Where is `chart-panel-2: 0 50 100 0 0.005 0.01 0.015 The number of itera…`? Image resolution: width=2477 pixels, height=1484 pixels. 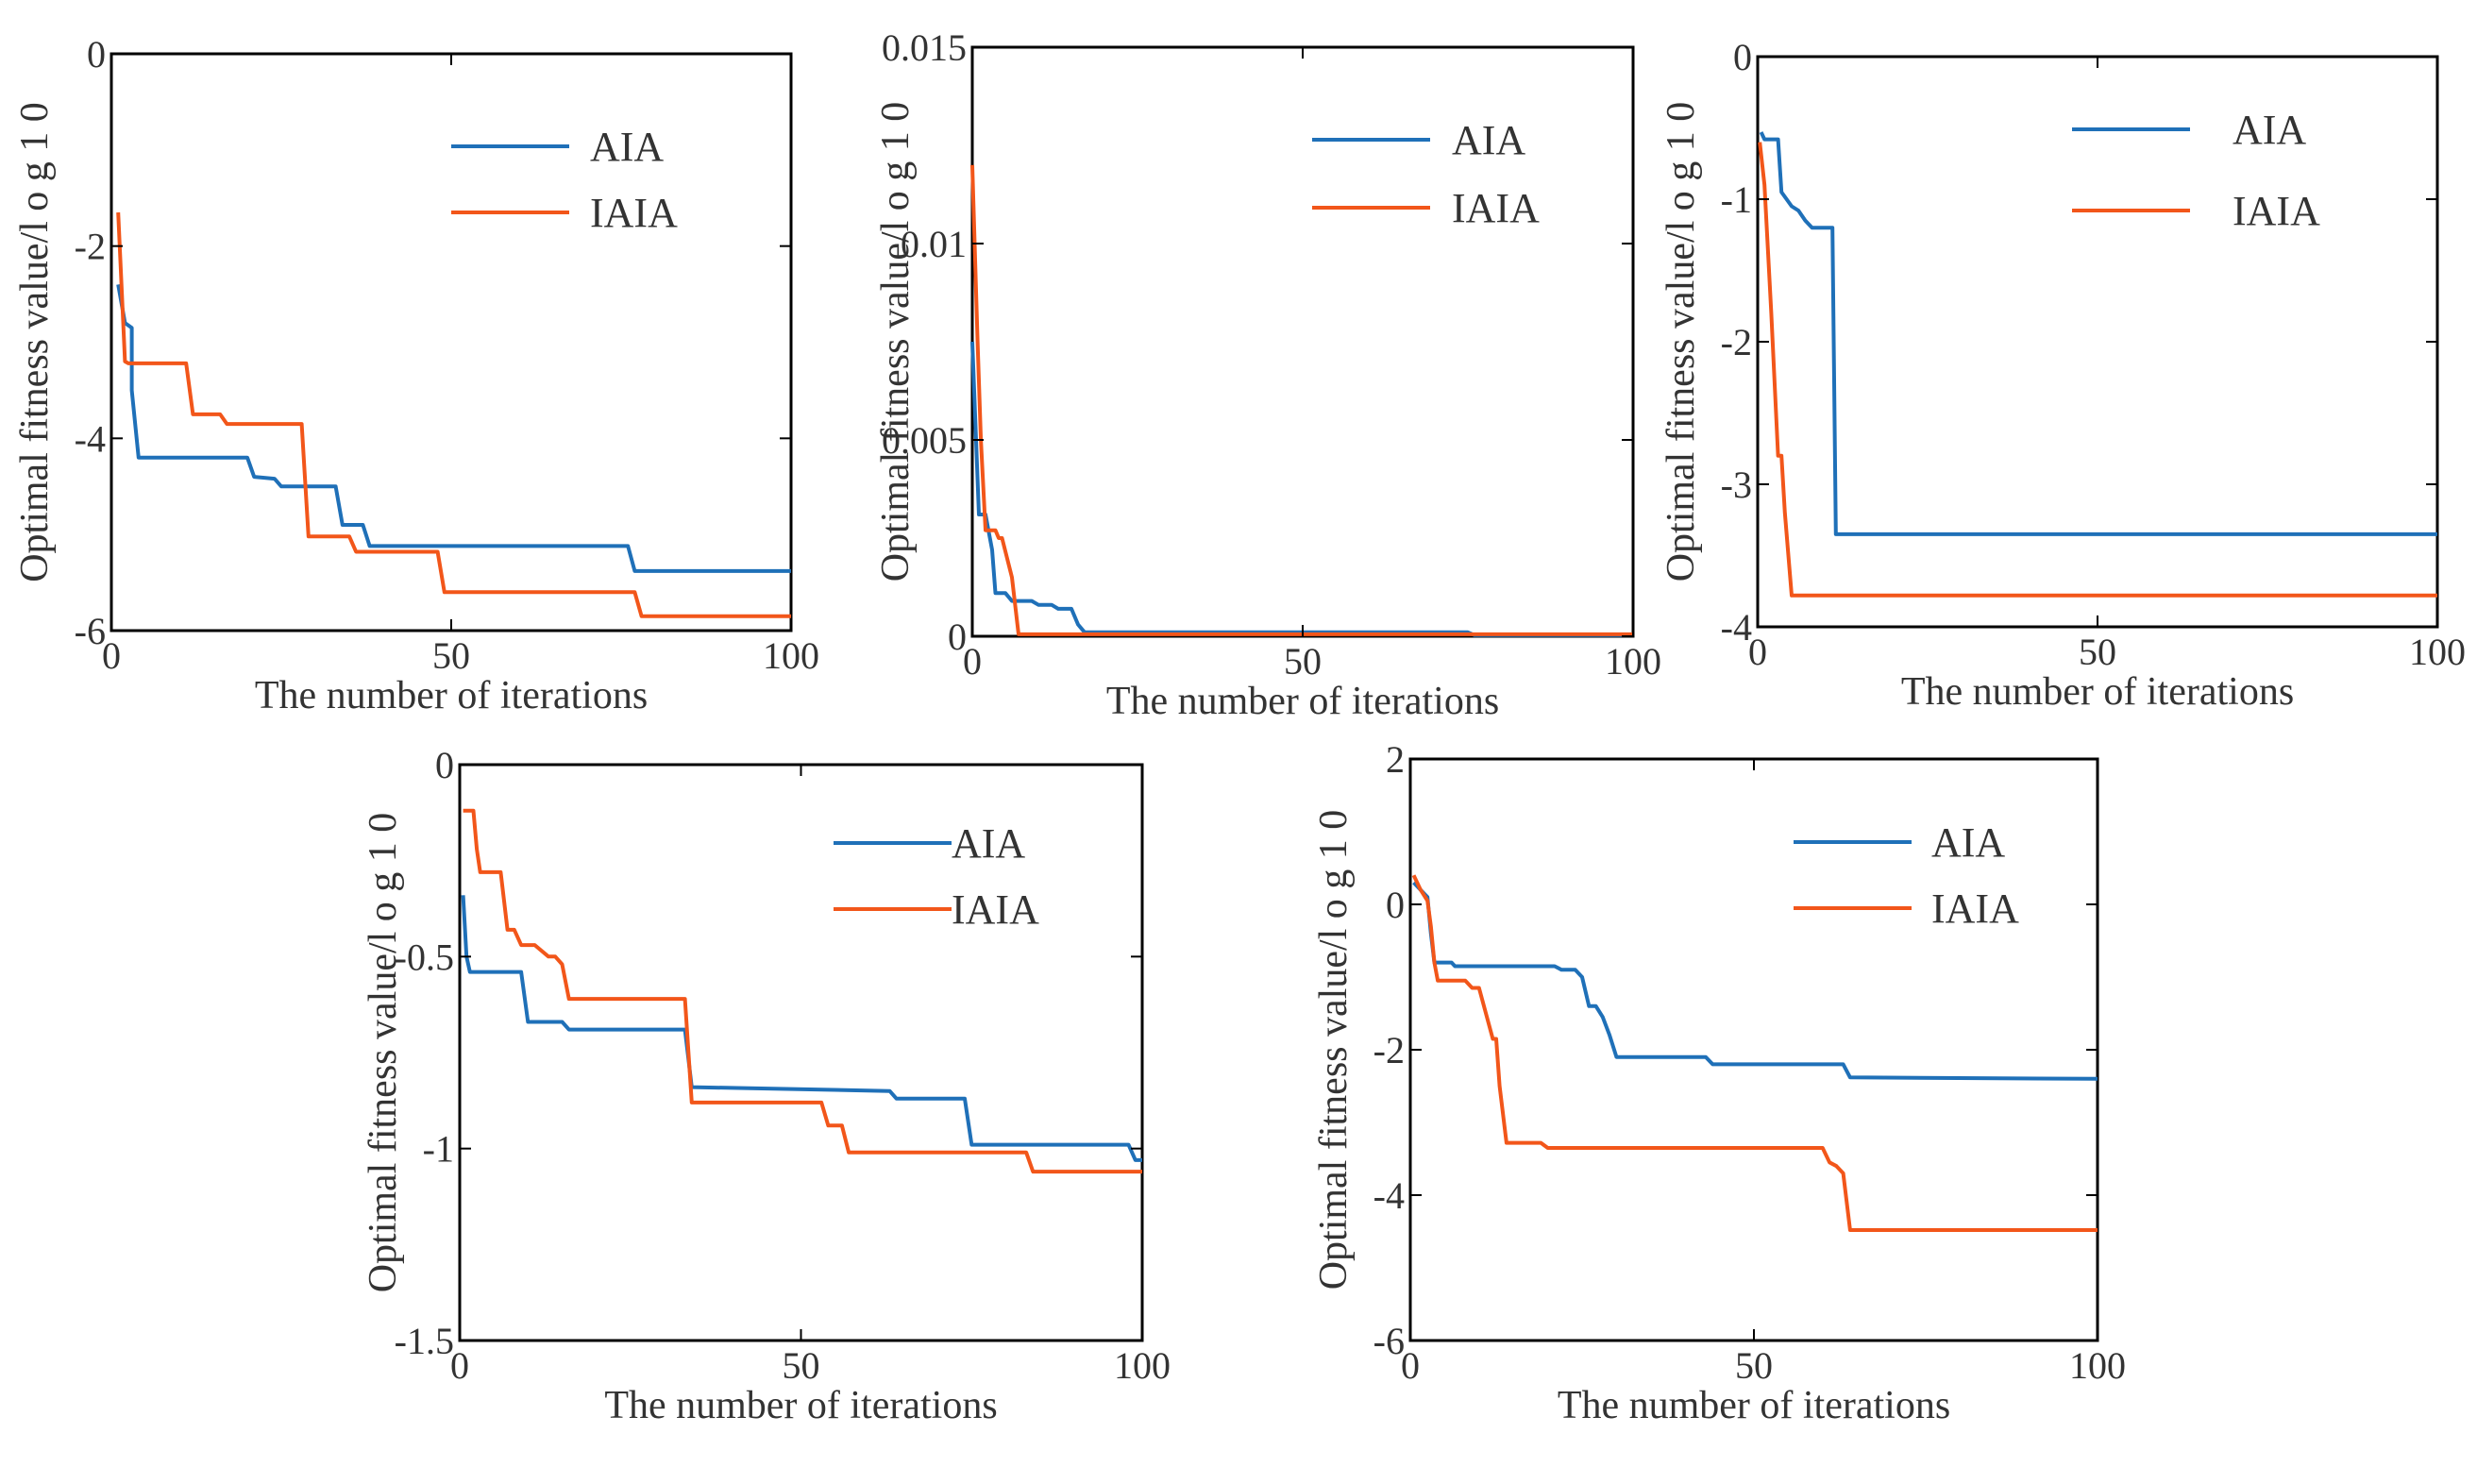 chart-panel-2: 0 50 100 0 0.005 0.01 0.015 The number of itera… is located at coordinates (1267, 374).